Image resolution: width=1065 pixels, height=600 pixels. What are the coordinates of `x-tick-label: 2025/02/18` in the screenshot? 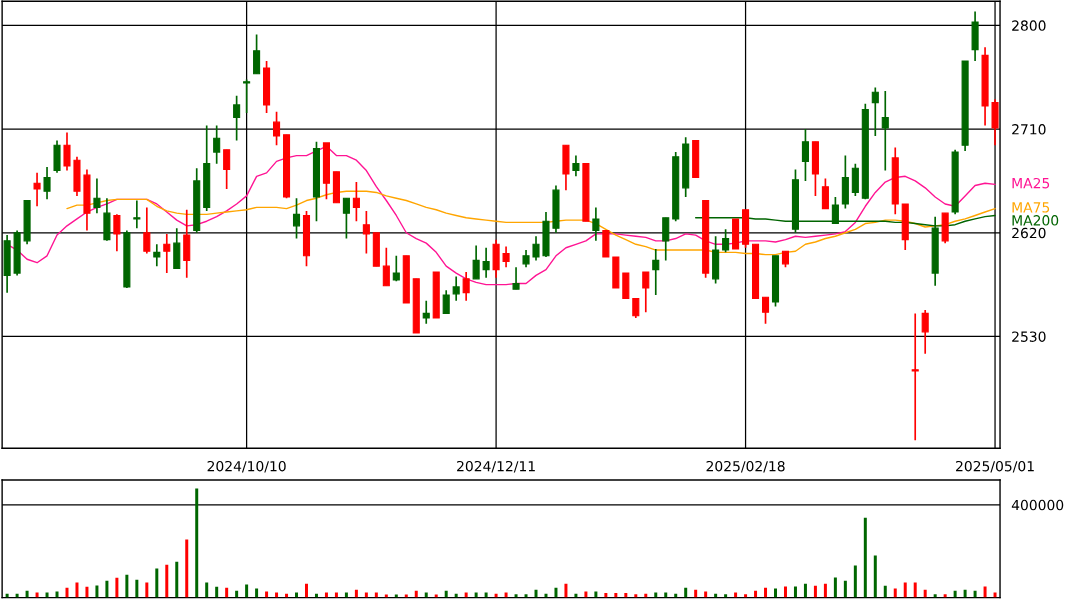 It's located at (745, 466).